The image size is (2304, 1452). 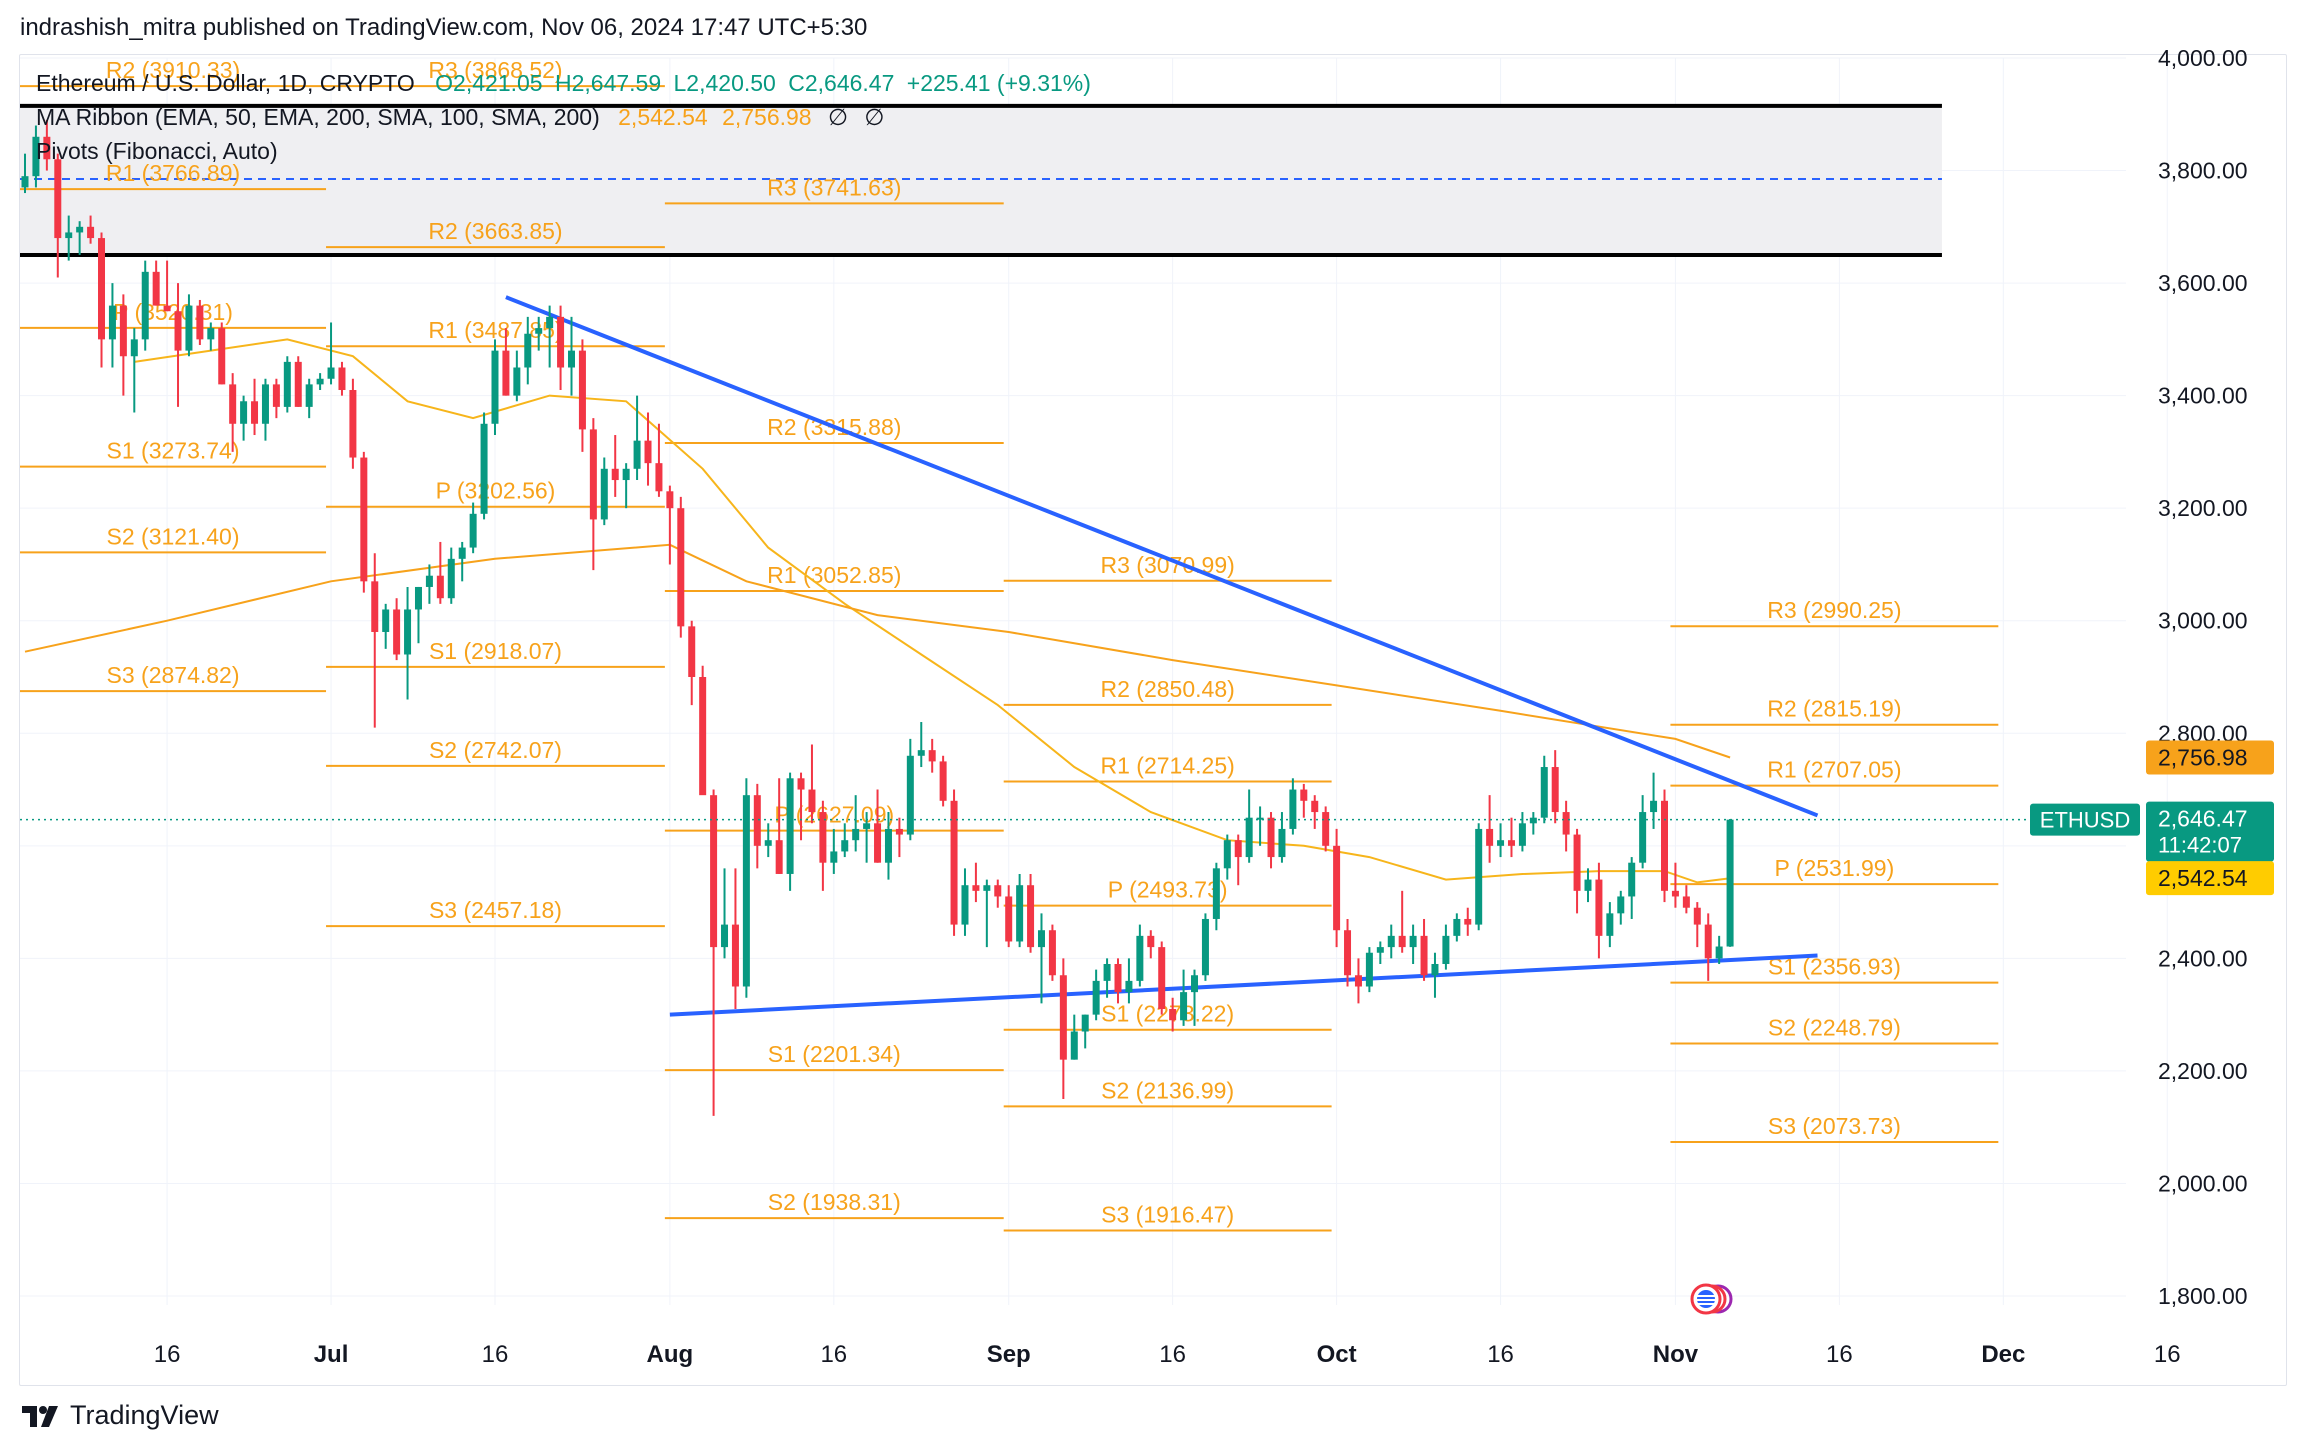 What do you see at coordinates (1168, 766) in the screenshot?
I see `pivot-label: R1 (2714.25)` at bounding box center [1168, 766].